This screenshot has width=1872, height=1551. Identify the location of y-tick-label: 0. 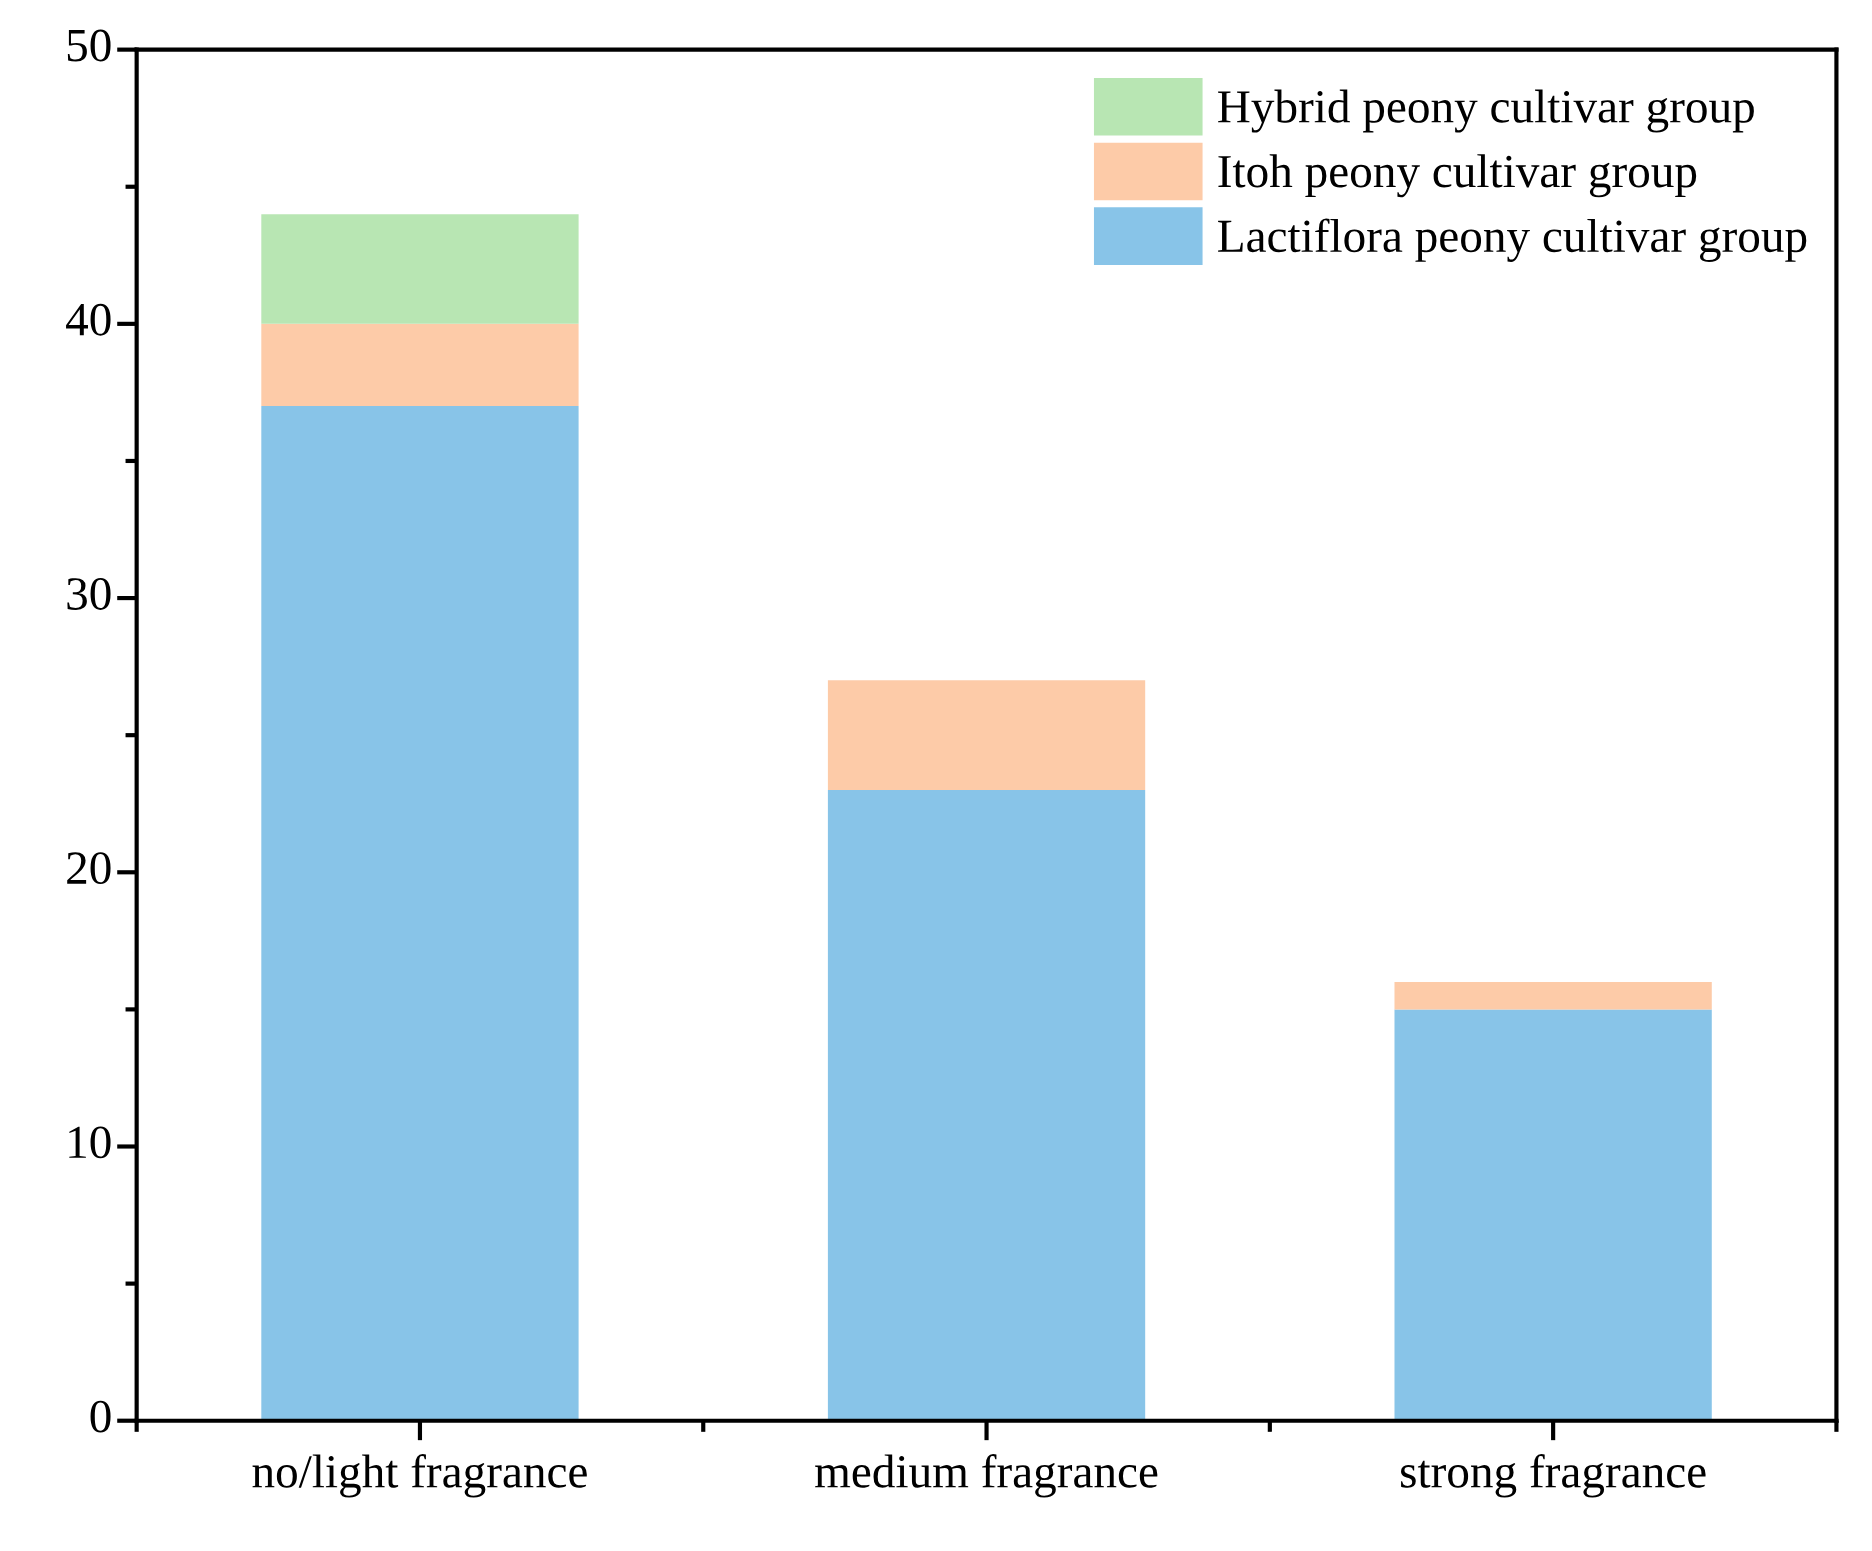
(100, 1416).